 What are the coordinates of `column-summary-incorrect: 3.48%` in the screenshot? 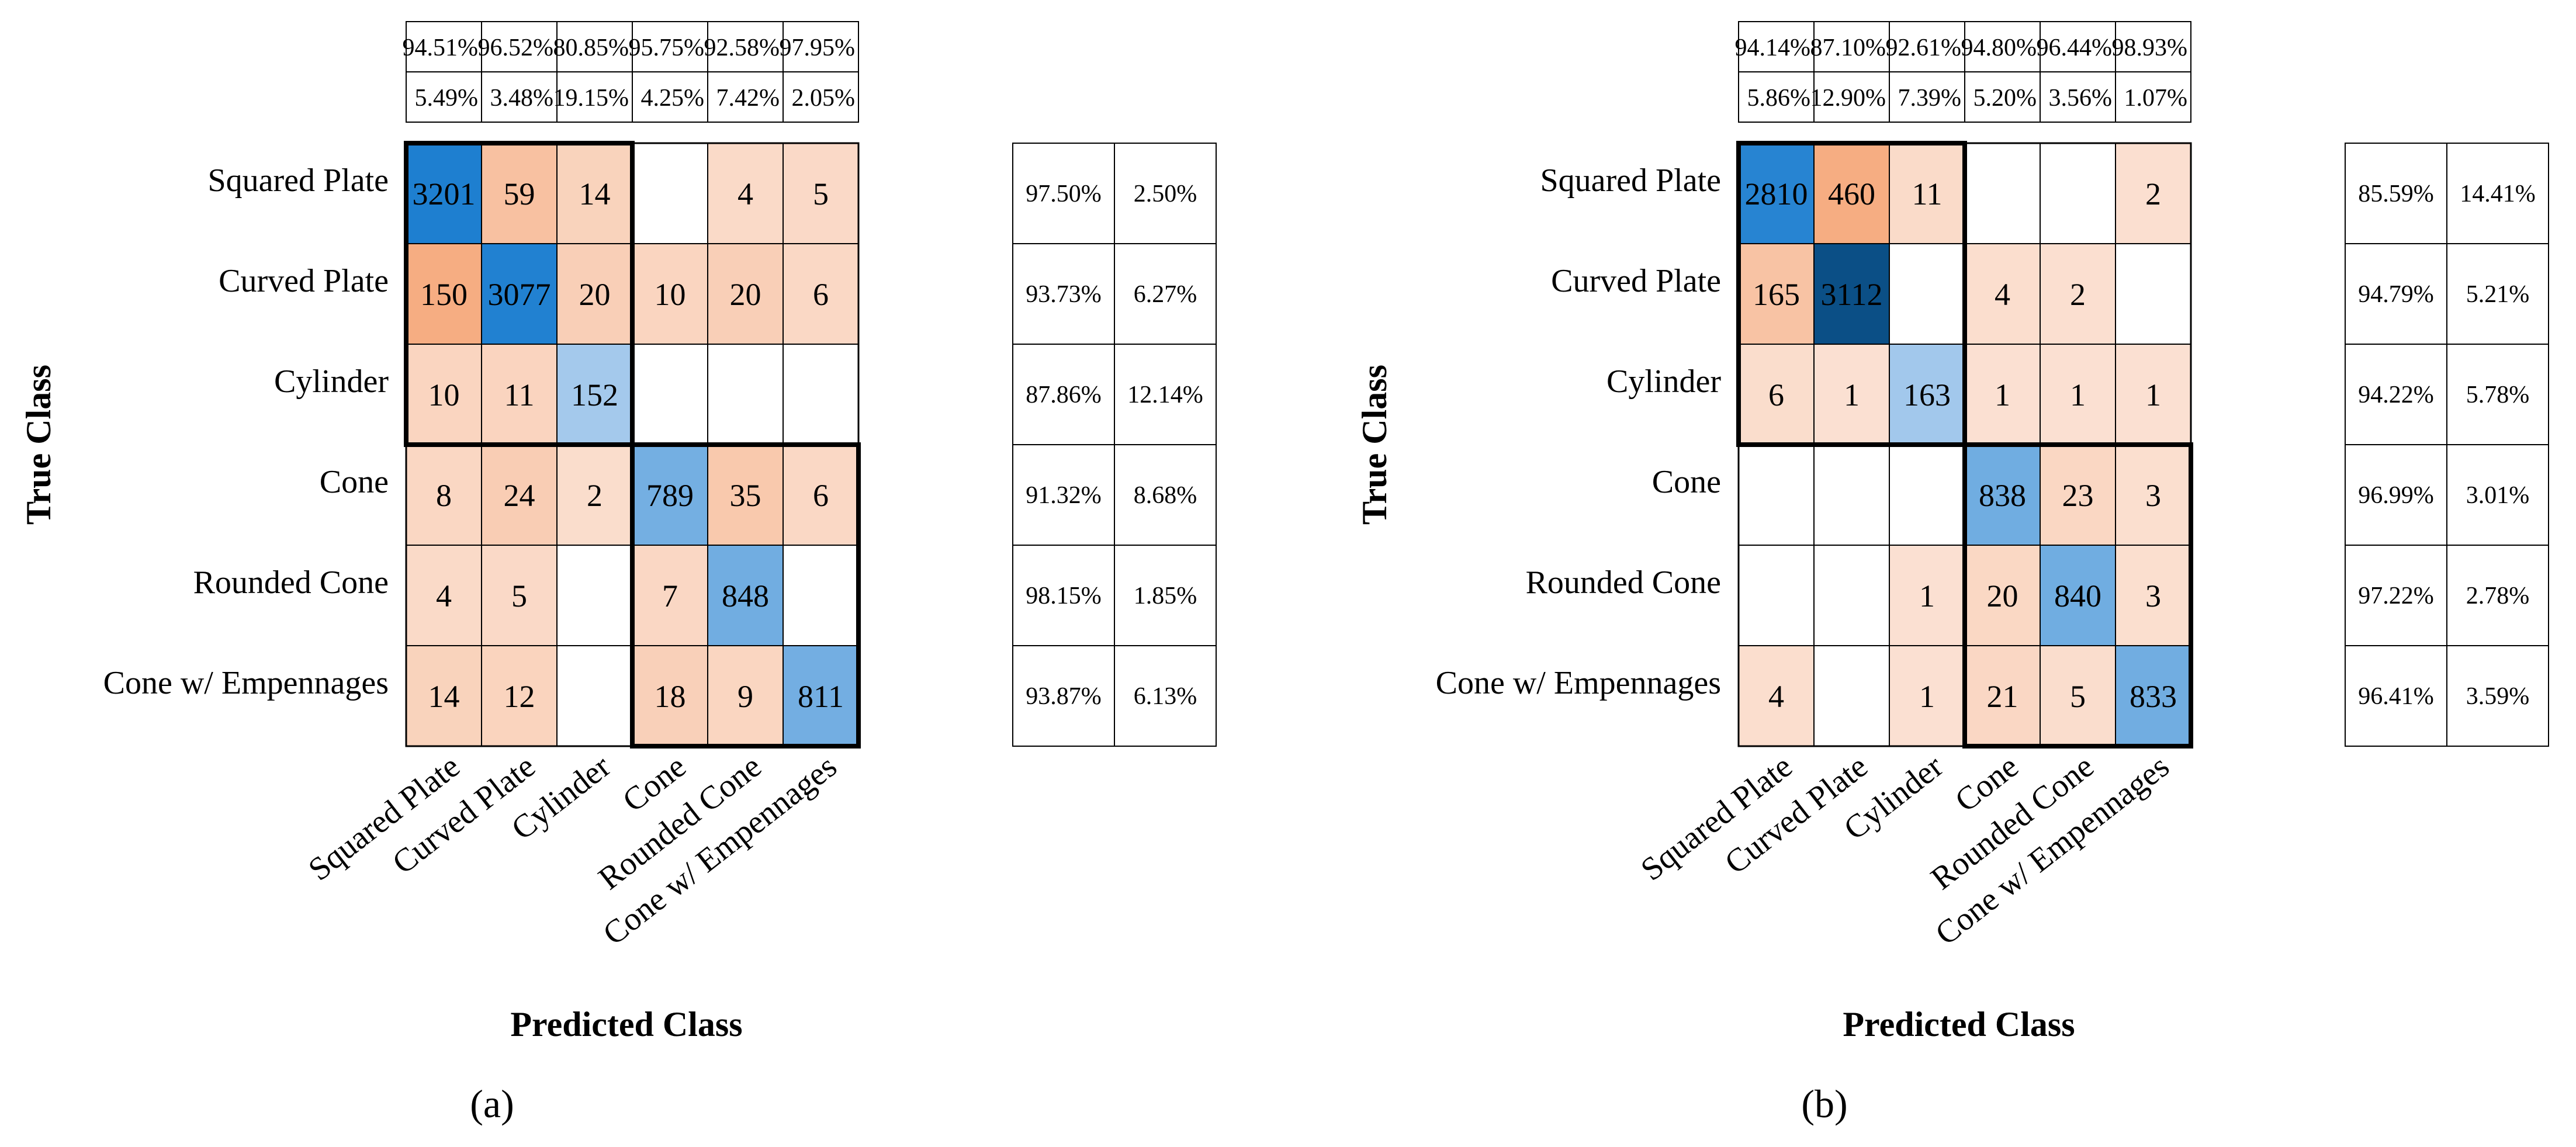 It's located at (522, 98).